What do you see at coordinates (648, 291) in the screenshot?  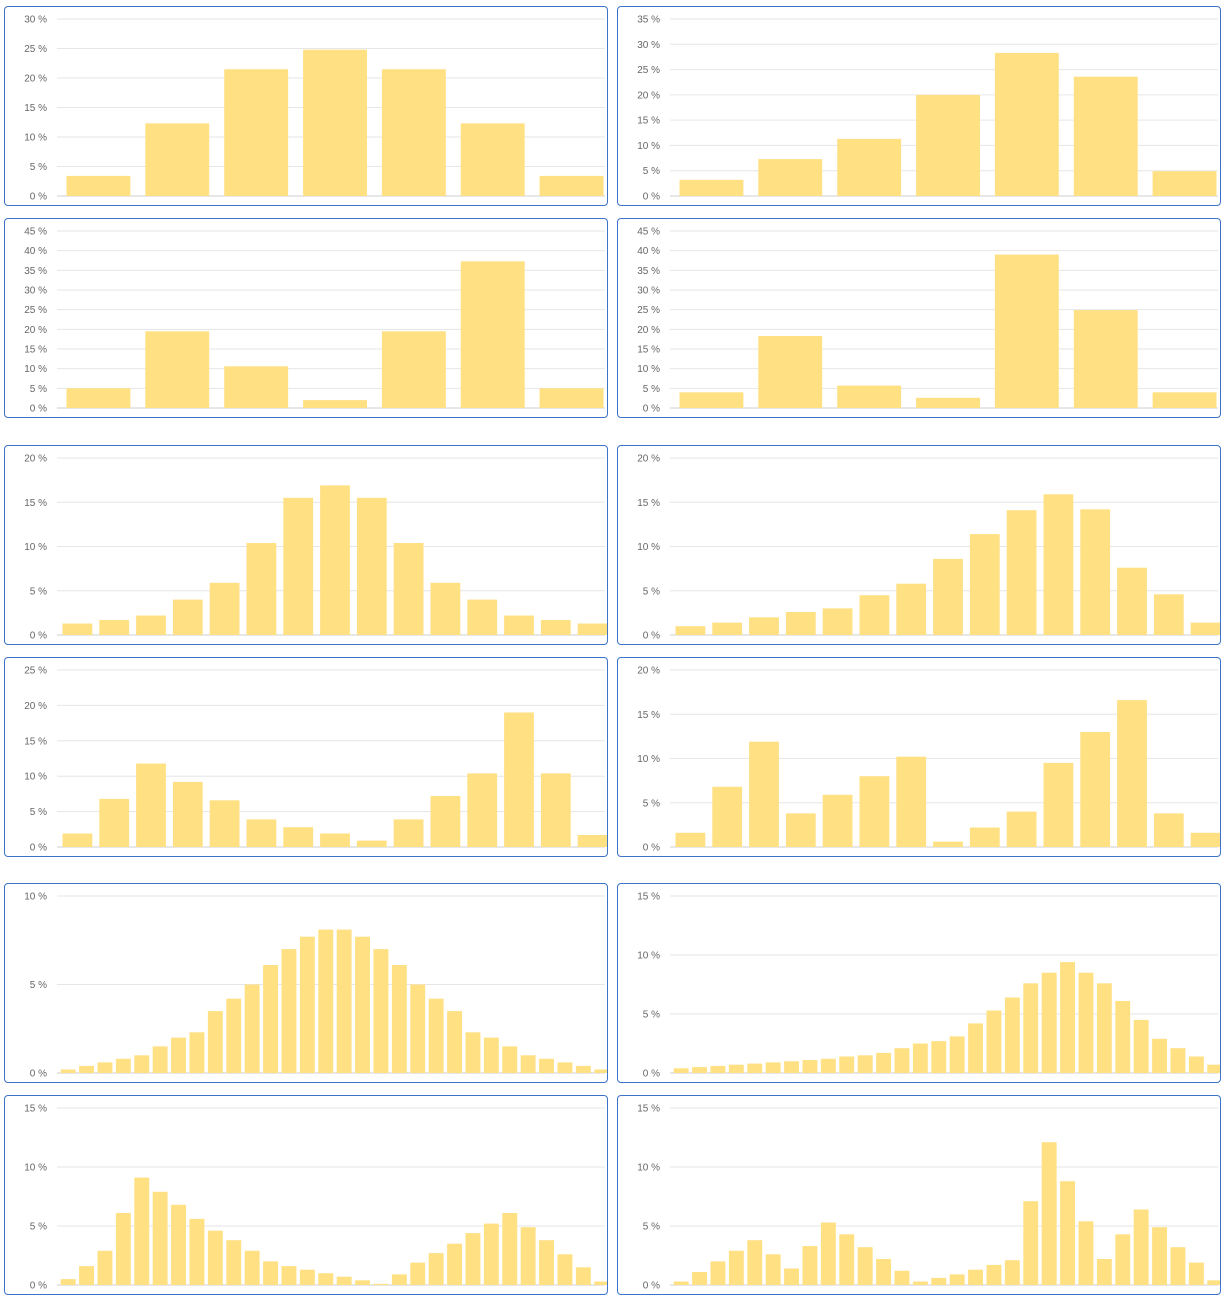 I see `y-tick-label: 30 %` at bounding box center [648, 291].